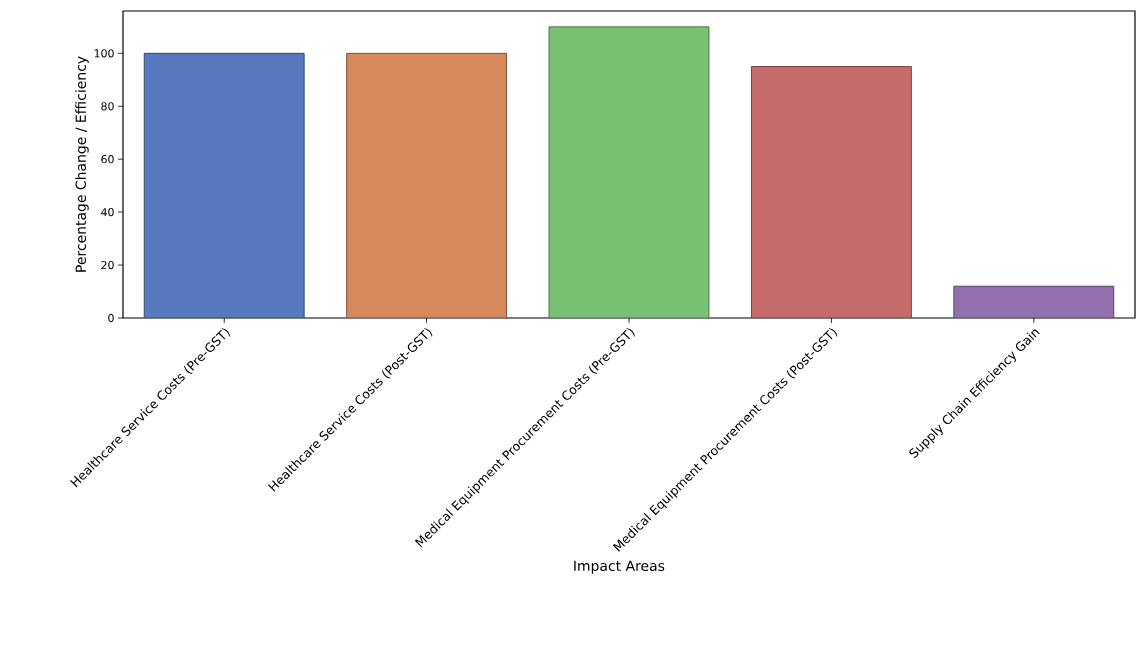  Describe the element at coordinates (107, 212) in the screenshot. I see `y-tick-label: 40` at that location.